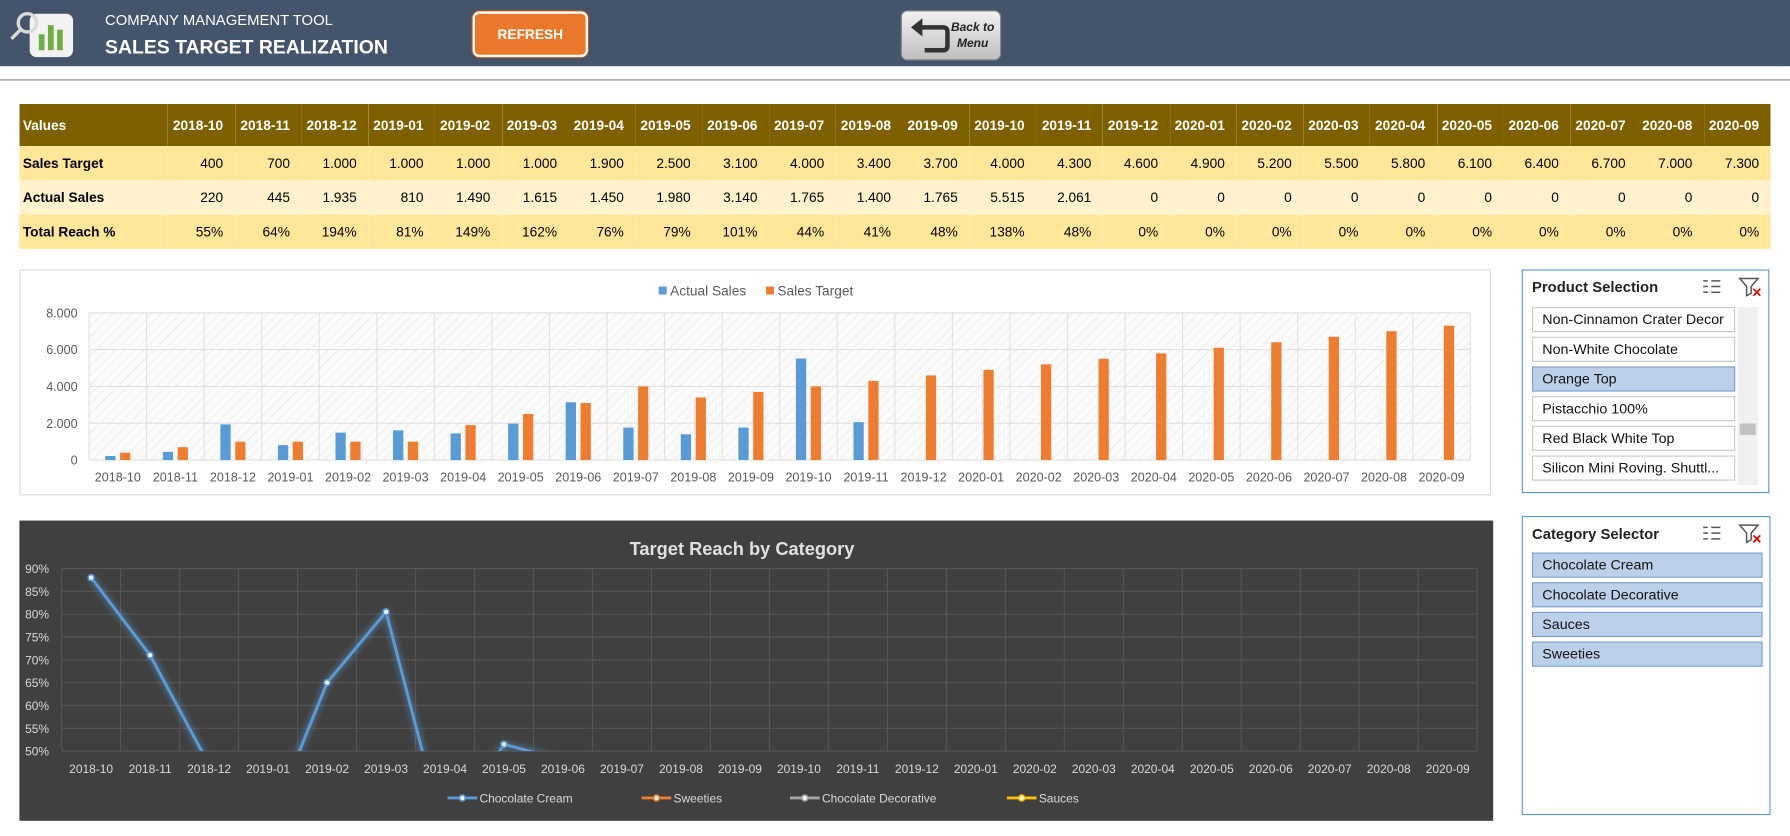 The image size is (1790, 836). I want to click on slicer-item: Non-White Chocolate, so click(1634, 349).